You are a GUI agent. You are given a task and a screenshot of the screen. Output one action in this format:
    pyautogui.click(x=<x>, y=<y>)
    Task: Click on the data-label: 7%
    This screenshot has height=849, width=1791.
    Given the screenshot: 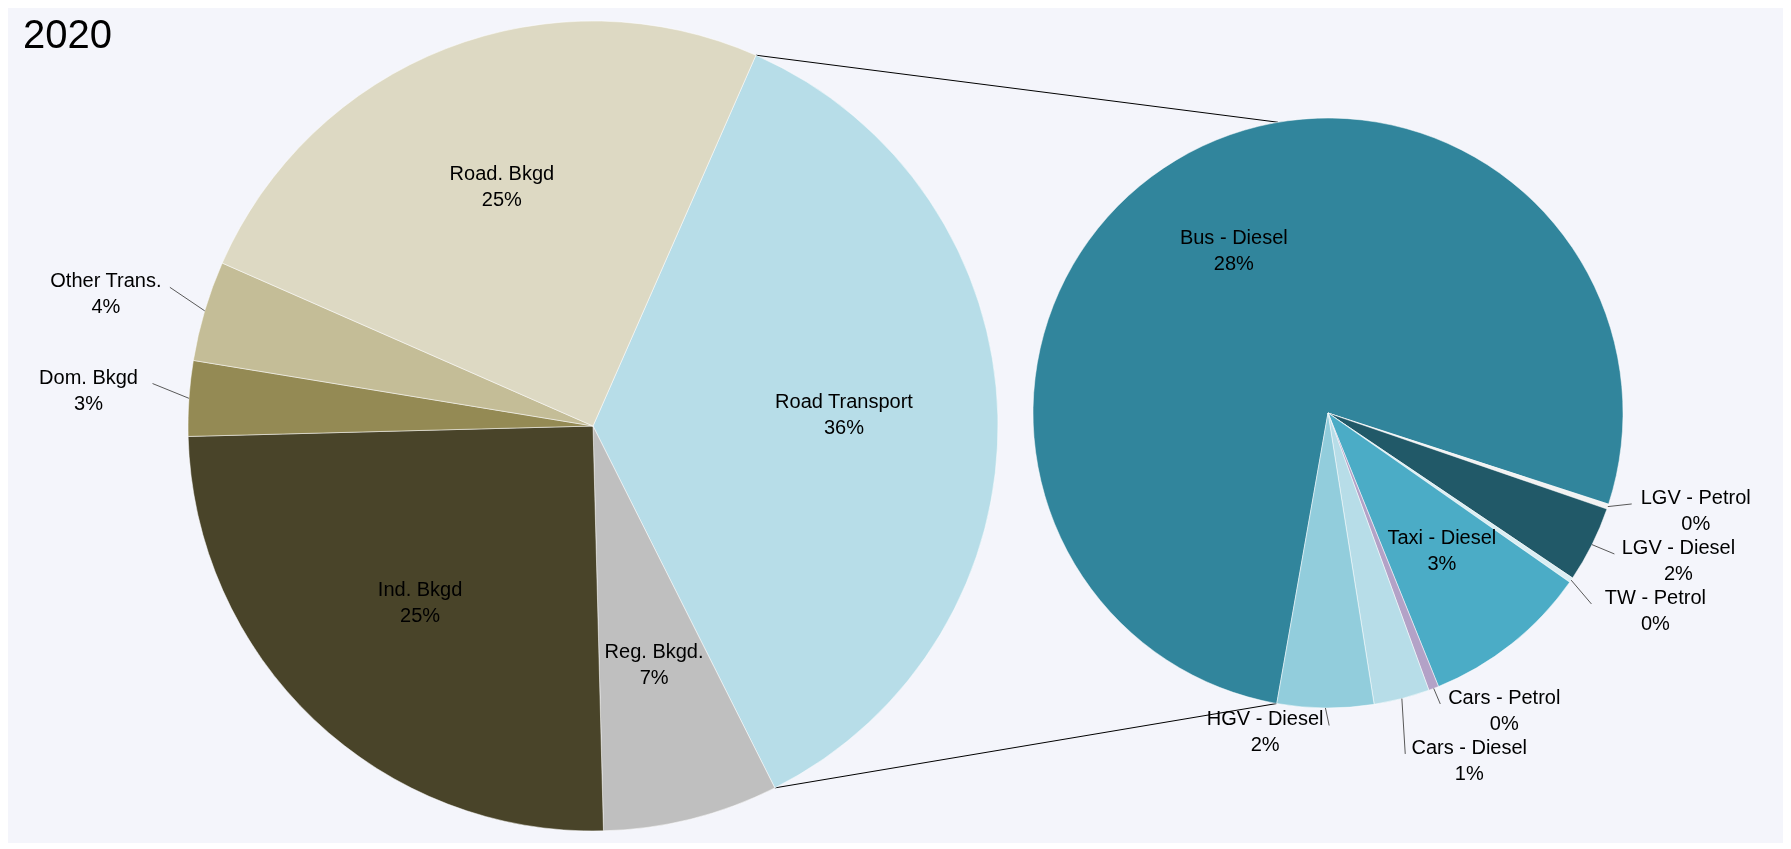 What is the action you would take?
    pyautogui.click(x=654, y=676)
    